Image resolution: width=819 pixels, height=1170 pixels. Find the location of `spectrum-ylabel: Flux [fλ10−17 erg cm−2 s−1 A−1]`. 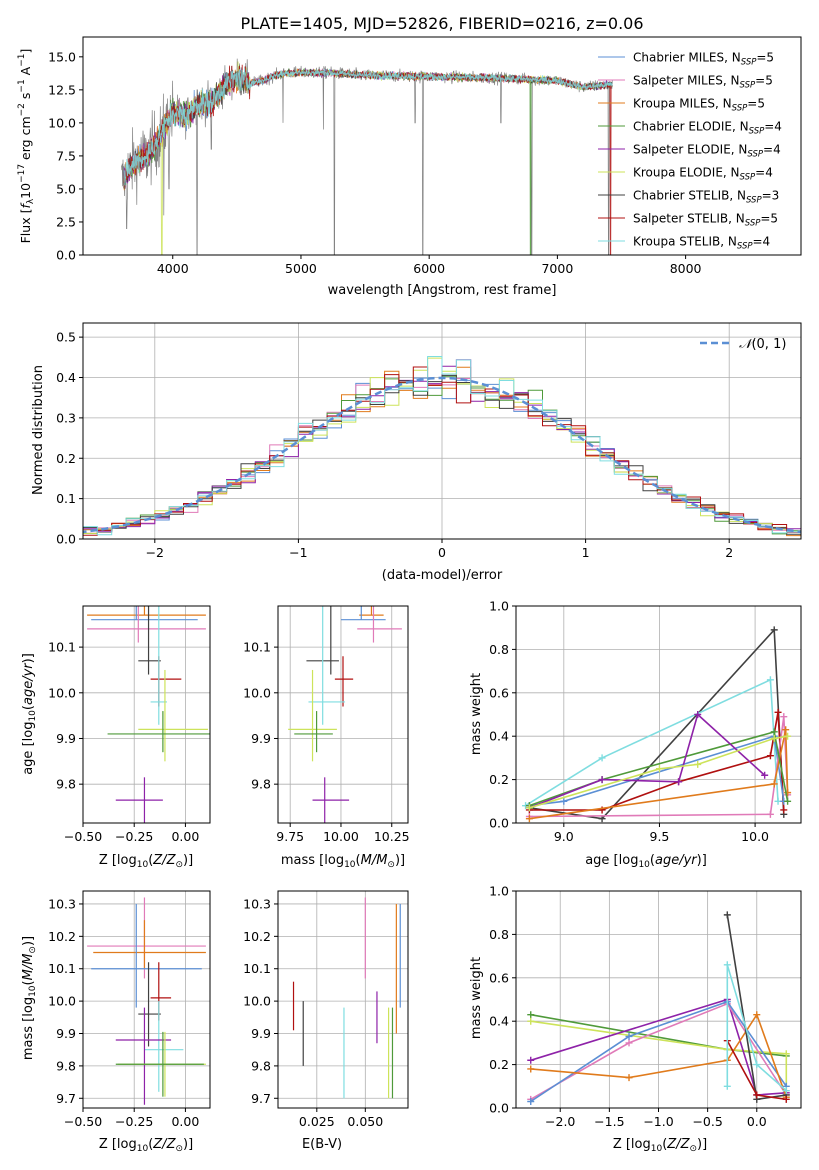

spectrum-ylabel: Flux [fλ10−17 erg cm−2 s−1 A−1] is located at coordinates (26, 146).